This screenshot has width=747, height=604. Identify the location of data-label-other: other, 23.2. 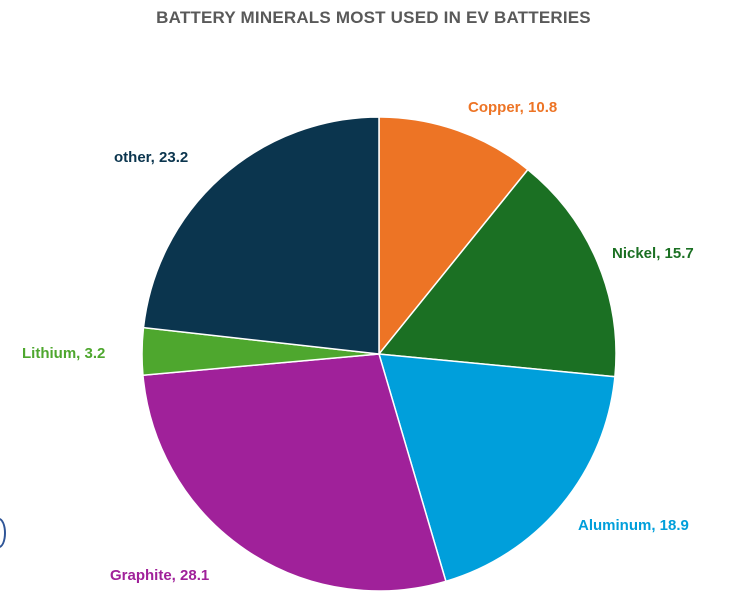
(151, 157).